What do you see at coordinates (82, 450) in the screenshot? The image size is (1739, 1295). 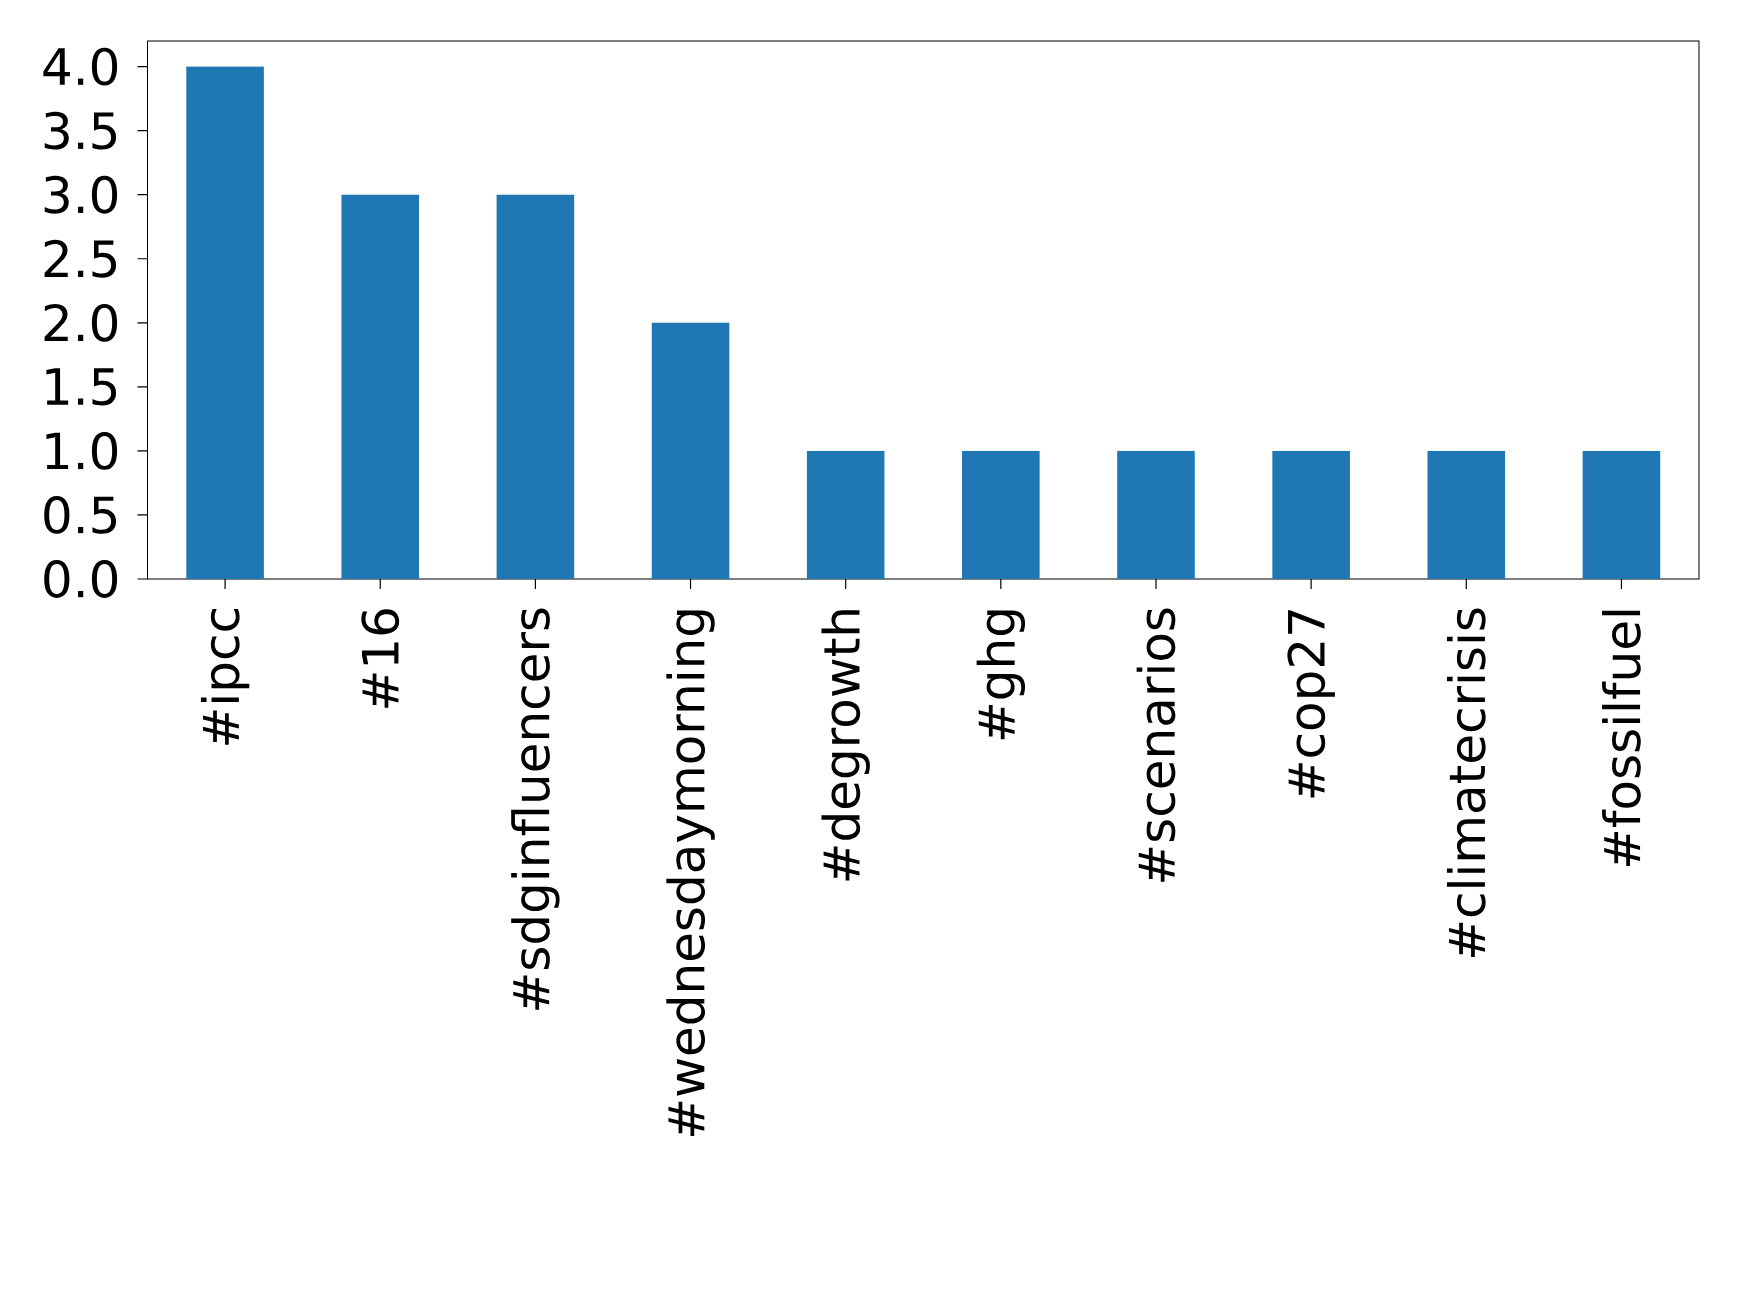 I see `y-tick-label: 1.0` at bounding box center [82, 450].